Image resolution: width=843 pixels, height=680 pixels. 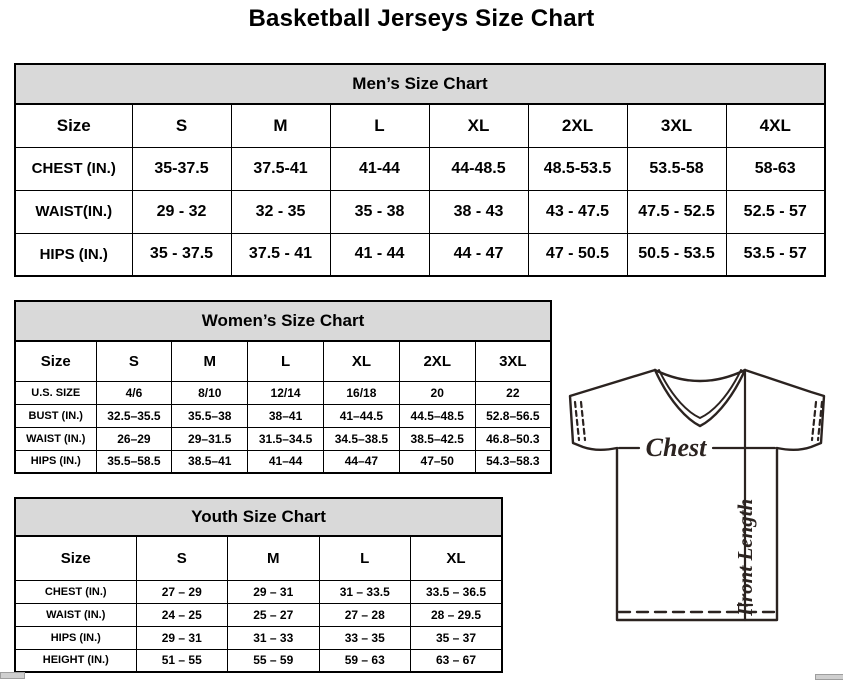 I want to click on youth-col-header-l: L, so click(x=364, y=558).